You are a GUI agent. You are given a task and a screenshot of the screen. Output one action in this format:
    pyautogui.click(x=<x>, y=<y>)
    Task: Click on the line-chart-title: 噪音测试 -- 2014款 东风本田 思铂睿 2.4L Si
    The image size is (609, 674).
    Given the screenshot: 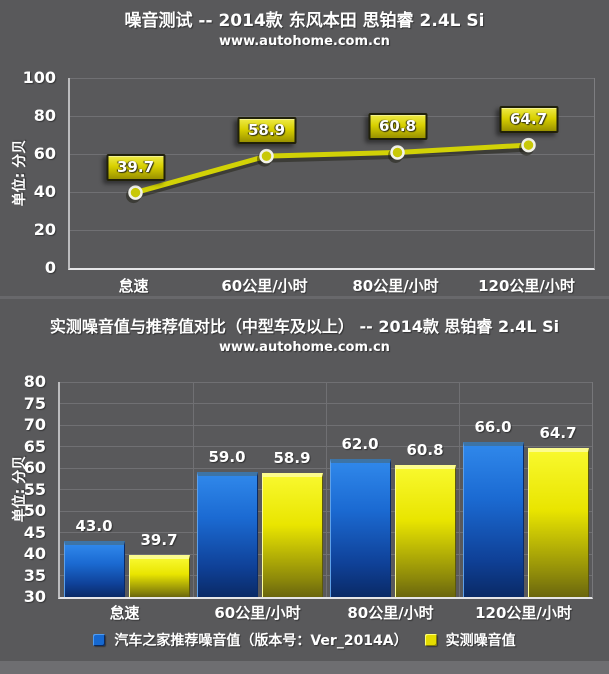 What is the action you would take?
    pyautogui.click(x=304, y=21)
    